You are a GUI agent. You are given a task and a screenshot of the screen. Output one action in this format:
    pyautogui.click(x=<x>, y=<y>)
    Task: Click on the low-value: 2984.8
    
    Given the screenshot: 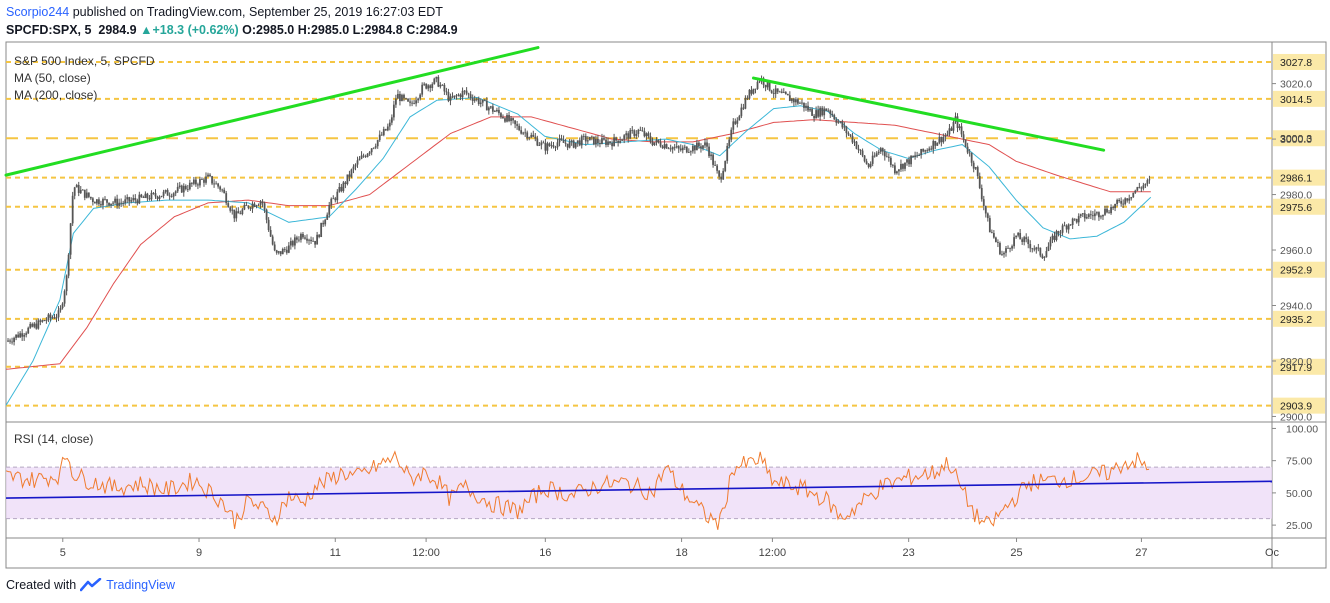 What is the action you would take?
    pyautogui.click(x=383, y=30)
    